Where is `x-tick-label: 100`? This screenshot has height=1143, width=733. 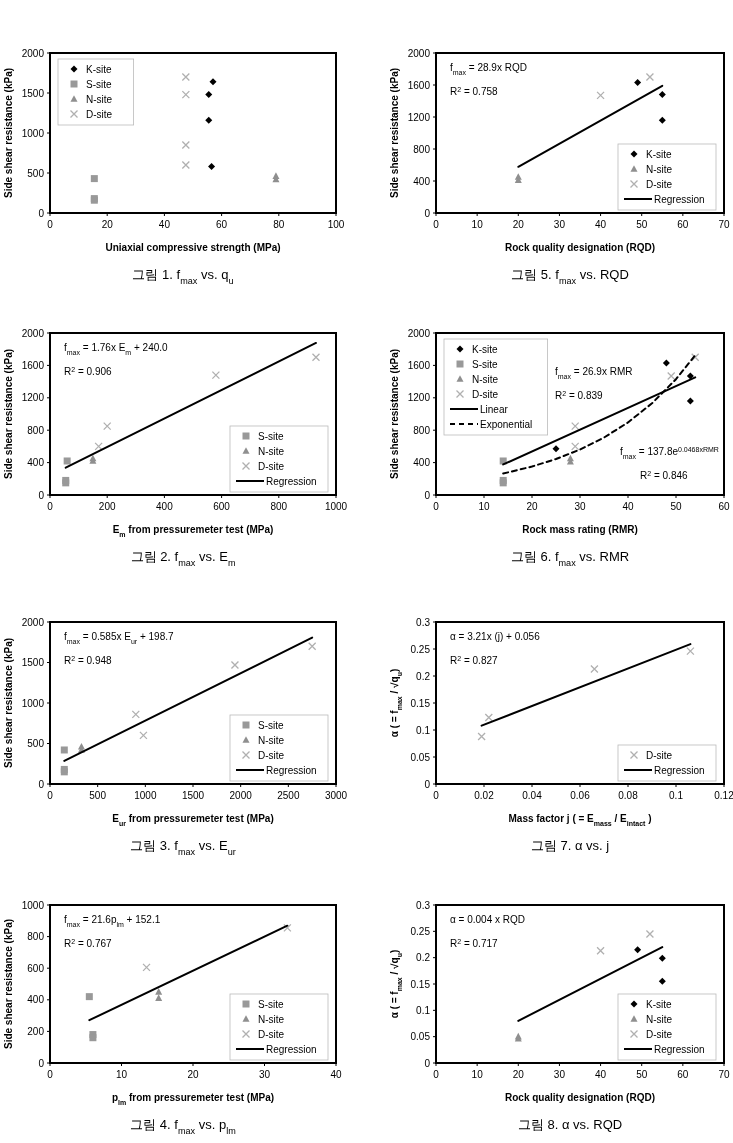
x-tick-label: 100 is located at coordinates (336, 224).